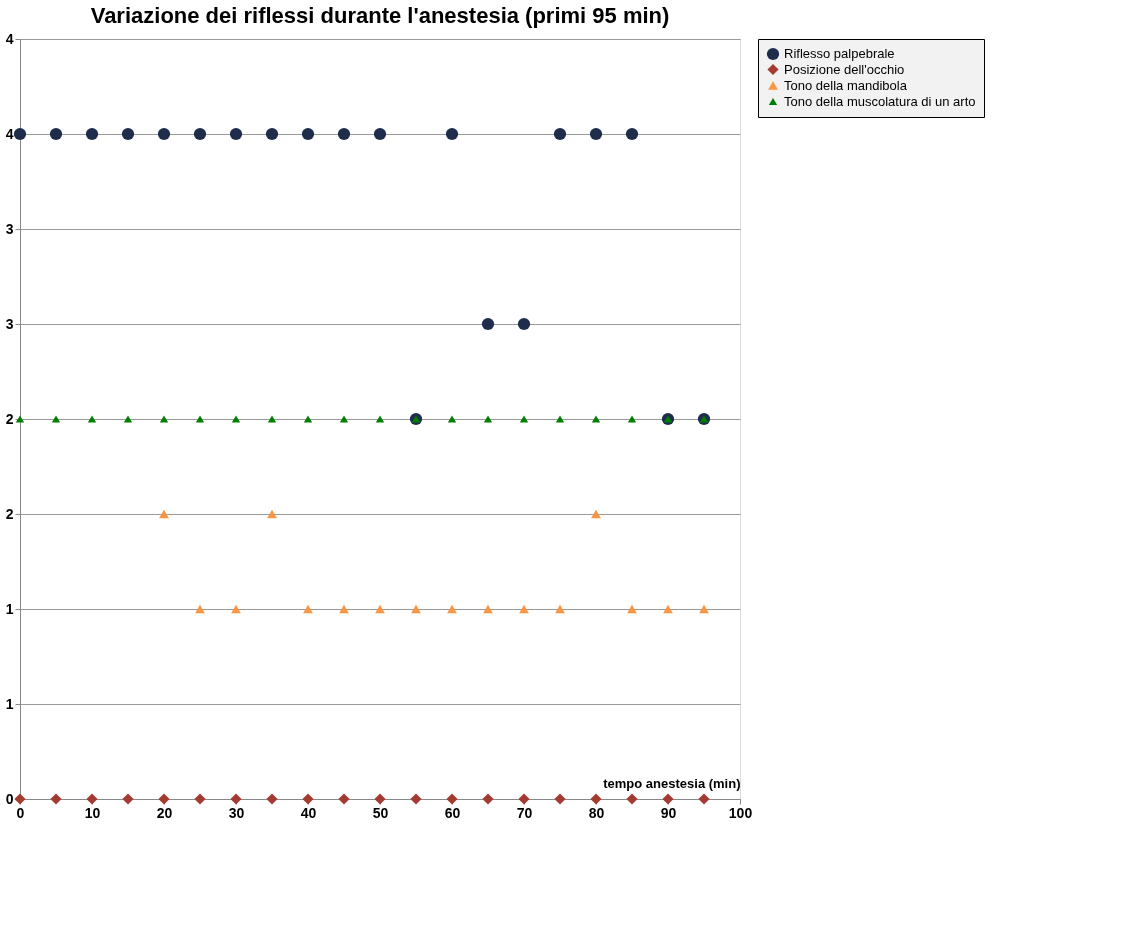 Image resolution: width=1145 pixels, height=936 pixels. I want to click on x-tick-label: 10, so click(92, 812).